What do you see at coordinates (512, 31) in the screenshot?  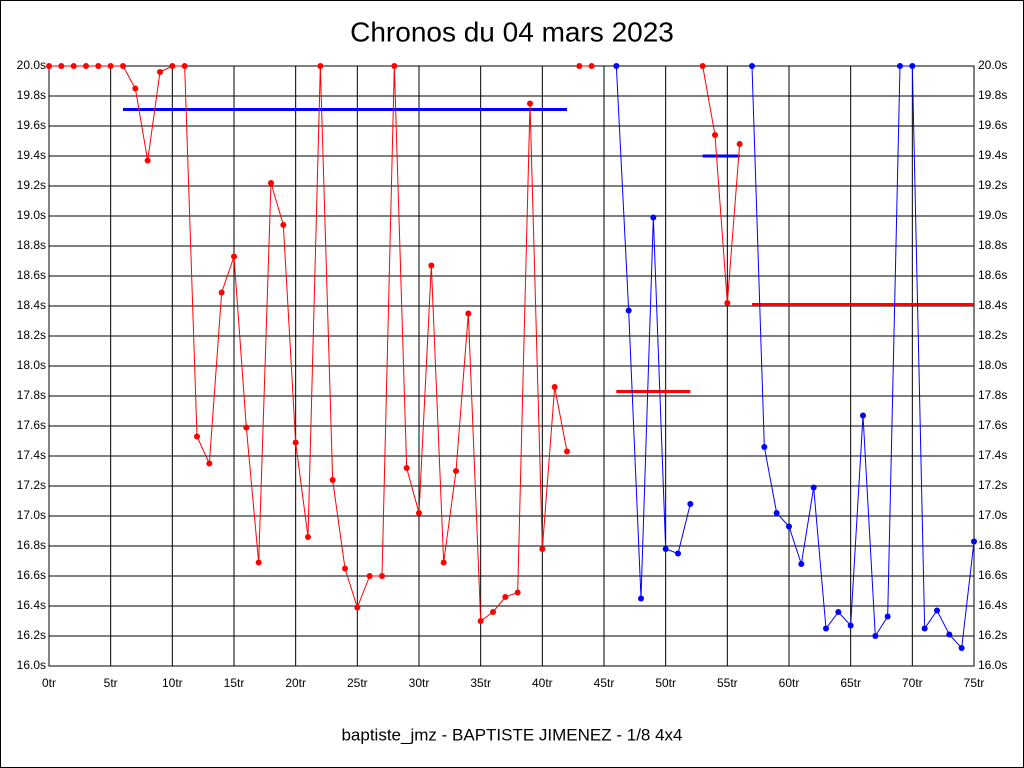 I see `chart-title: Chronos du 04 mars 2023` at bounding box center [512, 31].